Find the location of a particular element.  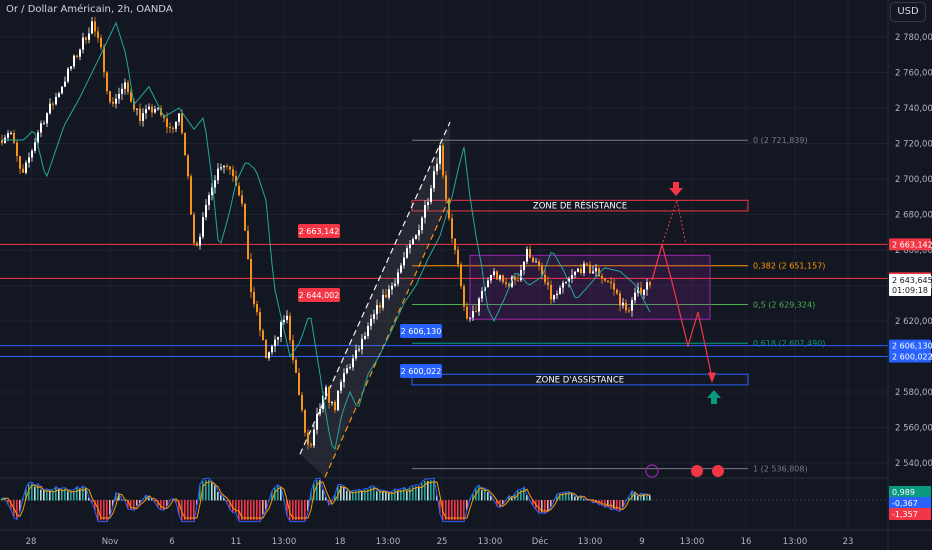

currency-button: USD is located at coordinates (908, 12).